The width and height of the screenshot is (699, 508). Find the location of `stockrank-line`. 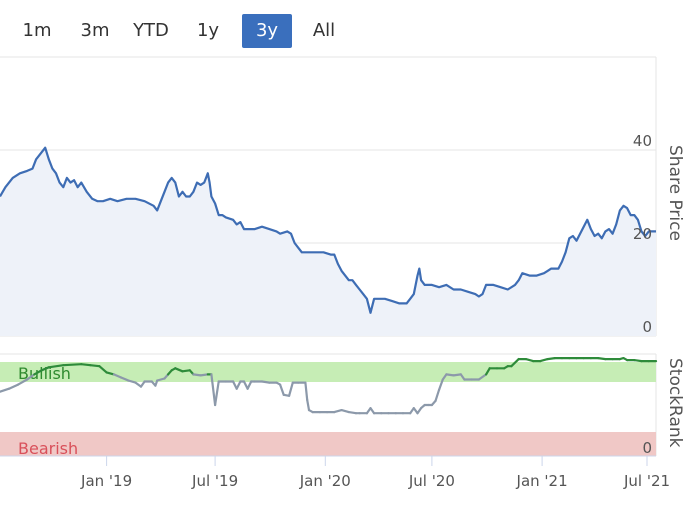

stockrank-line is located at coordinates (329, 386).